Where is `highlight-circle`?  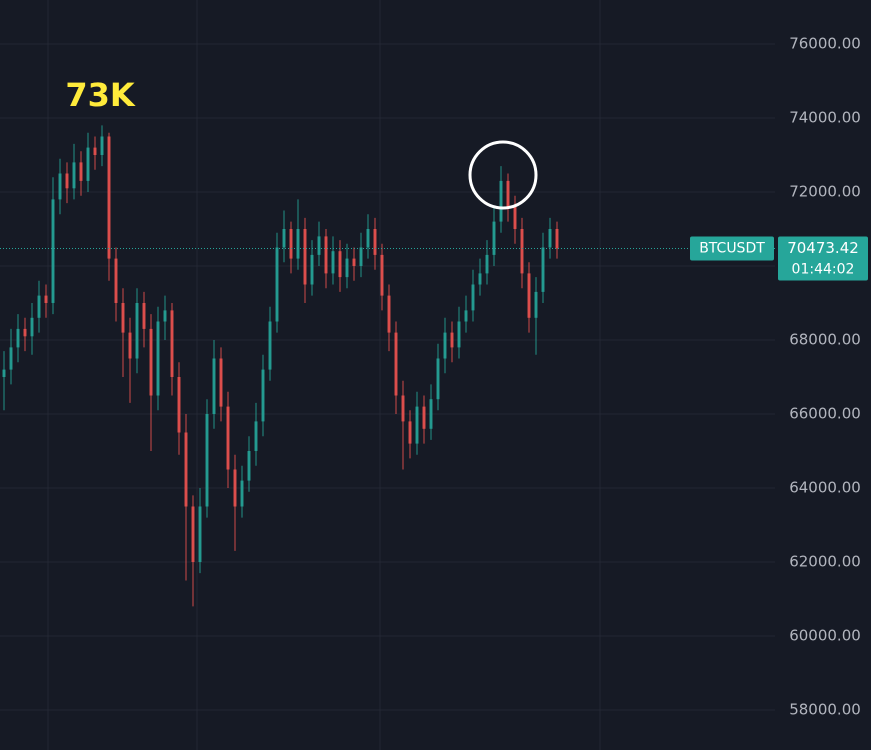 highlight-circle is located at coordinates (503, 175).